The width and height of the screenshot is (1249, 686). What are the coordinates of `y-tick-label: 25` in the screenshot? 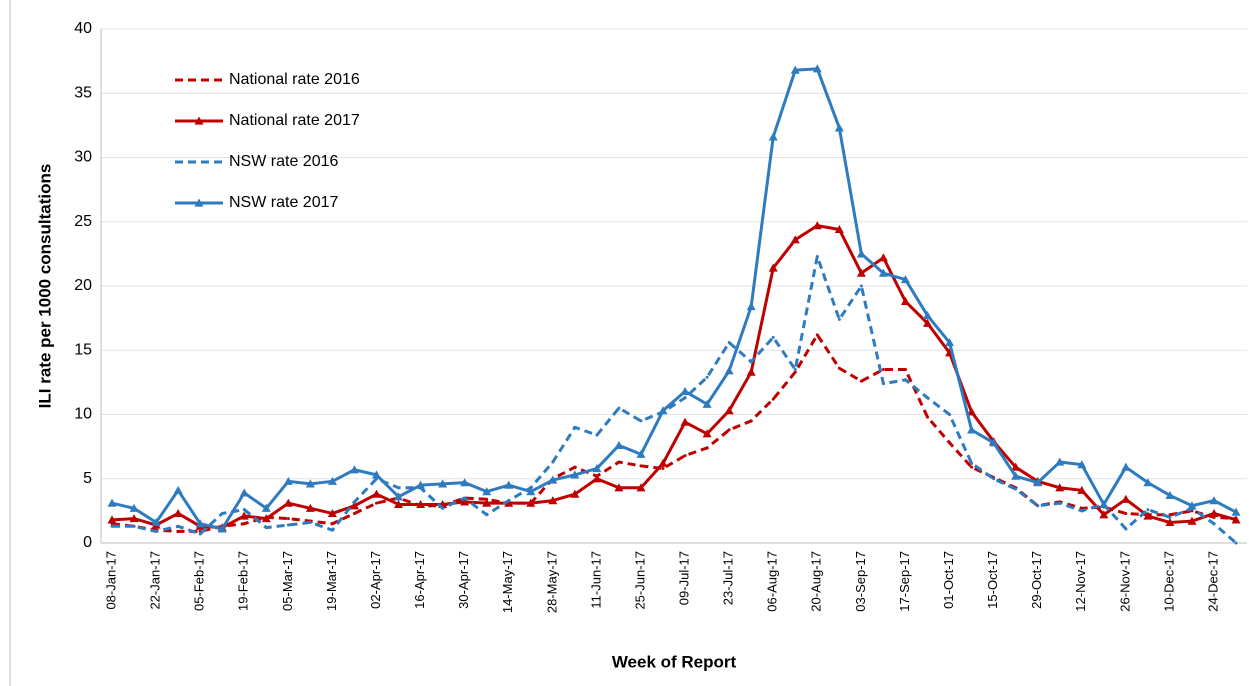 It's located at (83, 221).